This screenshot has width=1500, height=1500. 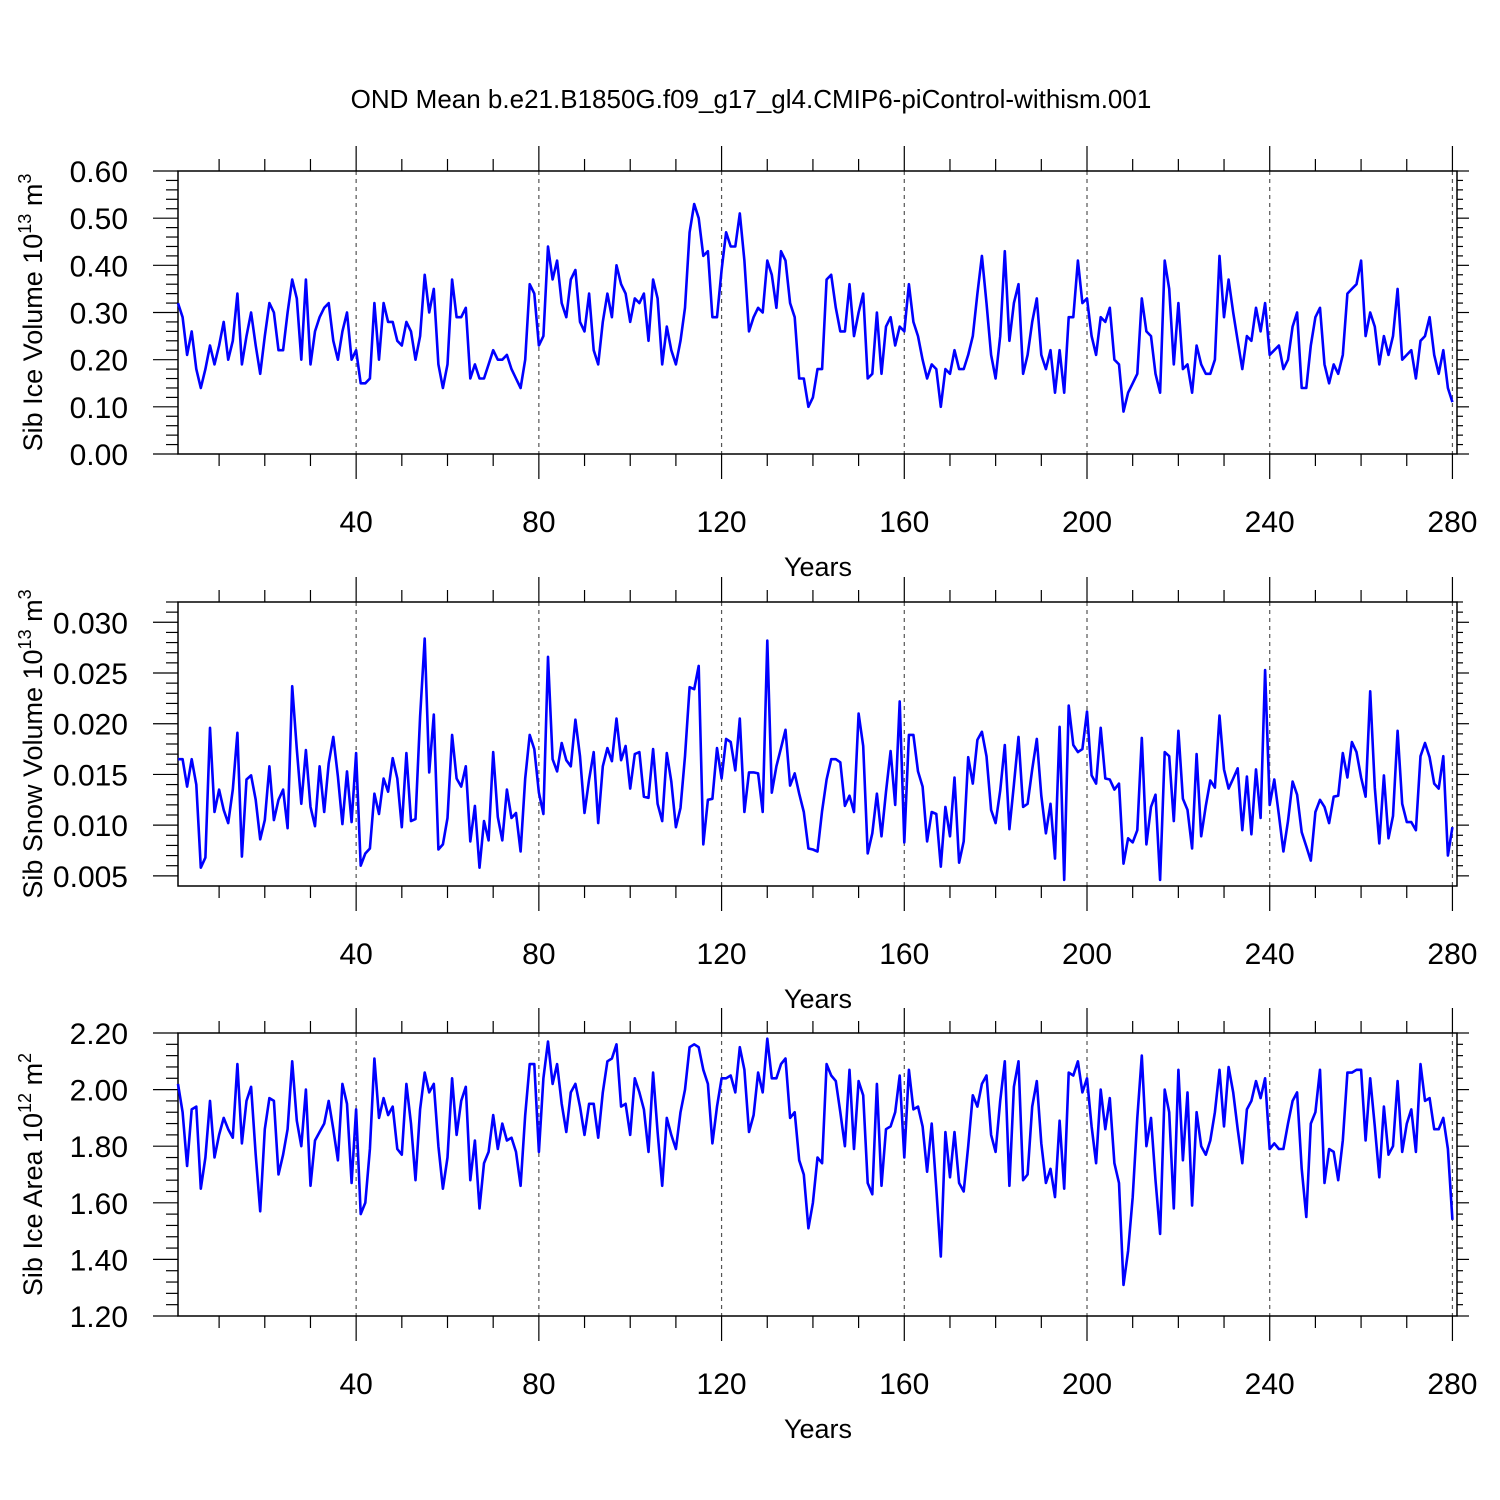 I want to click on y-tick-label: 0.005, so click(x=90, y=877).